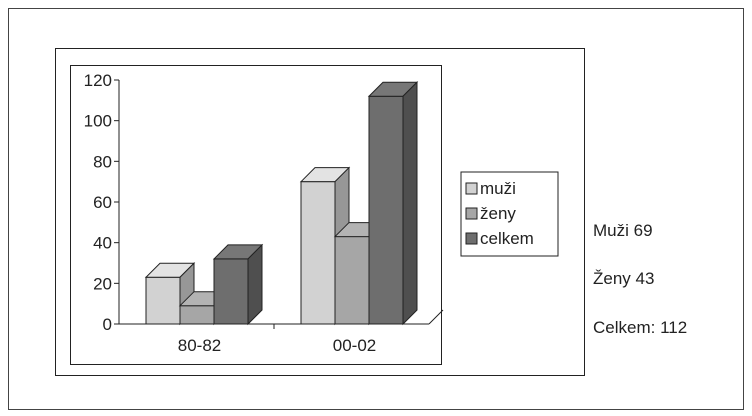 The image size is (752, 416). I want to click on y-tick-label: 80, so click(102, 161).